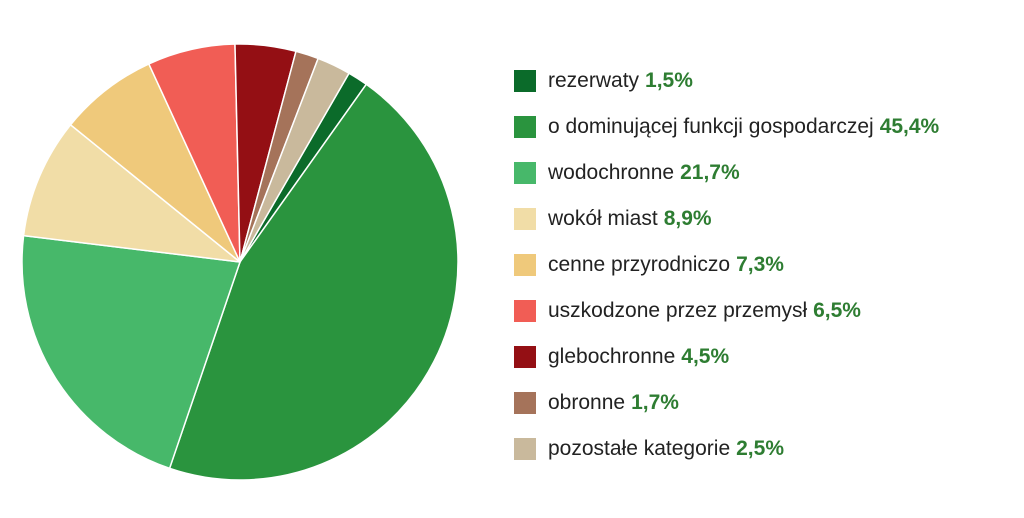  What do you see at coordinates (594, 80) in the screenshot?
I see `legend-label: rezerwaty` at bounding box center [594, 80].